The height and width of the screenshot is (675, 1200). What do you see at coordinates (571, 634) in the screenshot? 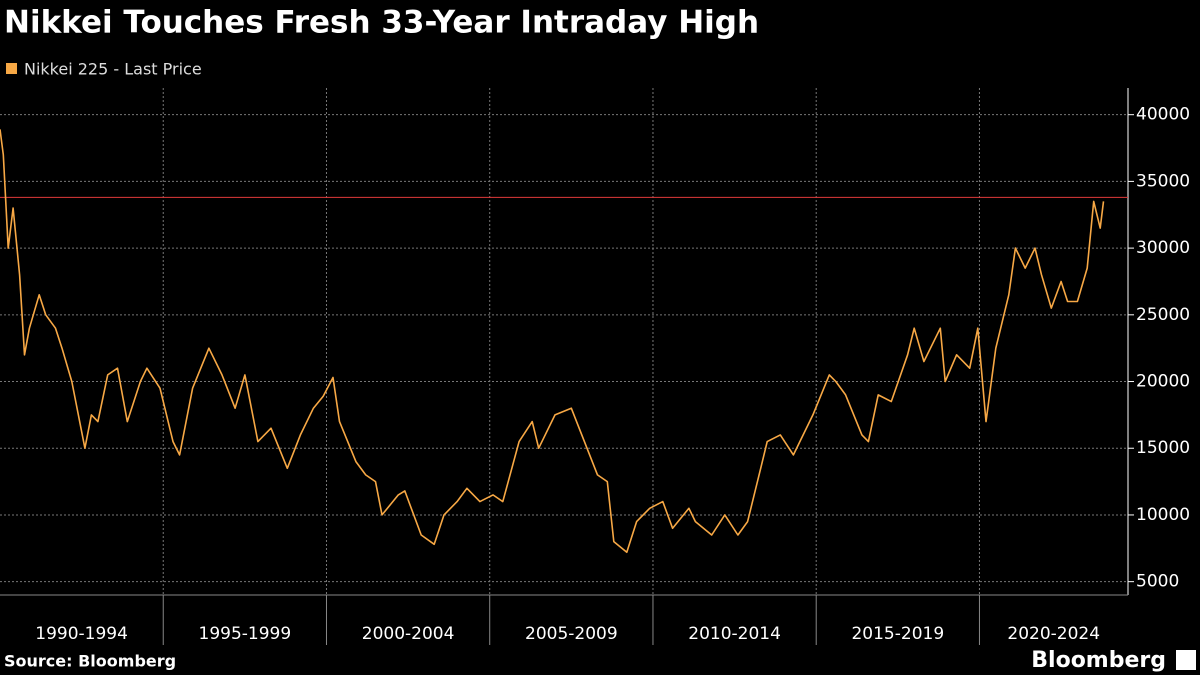
I see `x-tick-label: 2005-2009` at bounding box center [571, 634].